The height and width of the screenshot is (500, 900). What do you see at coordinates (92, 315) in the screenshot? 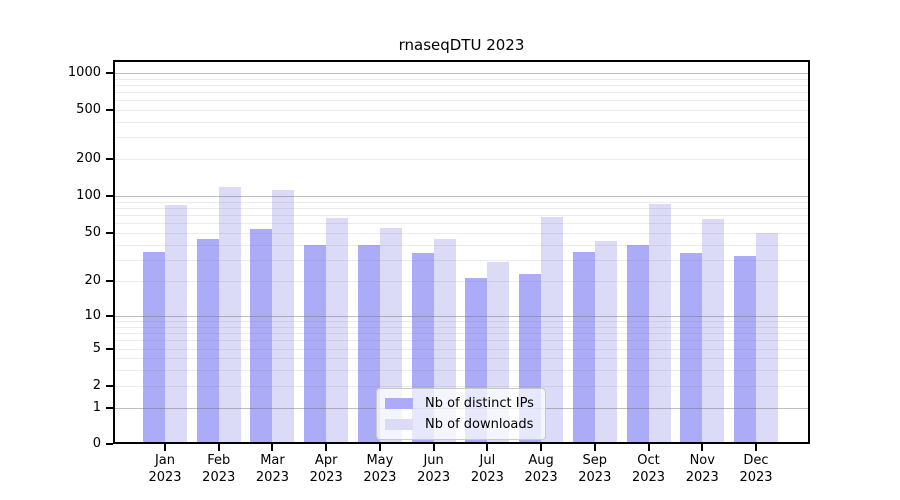
I see `y-tick-label-10: 10` at bounding box center [92, 315].